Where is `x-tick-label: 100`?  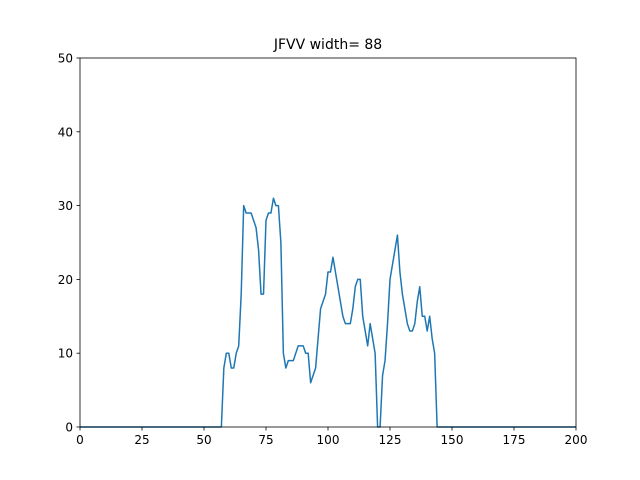 x-tick-label: 100 is located at coordinates (328, 440).